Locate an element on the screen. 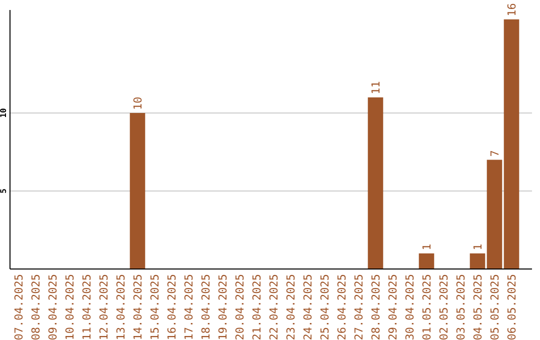  x-tick-label: 20.04.2025 is located at coordinates (240, 307).